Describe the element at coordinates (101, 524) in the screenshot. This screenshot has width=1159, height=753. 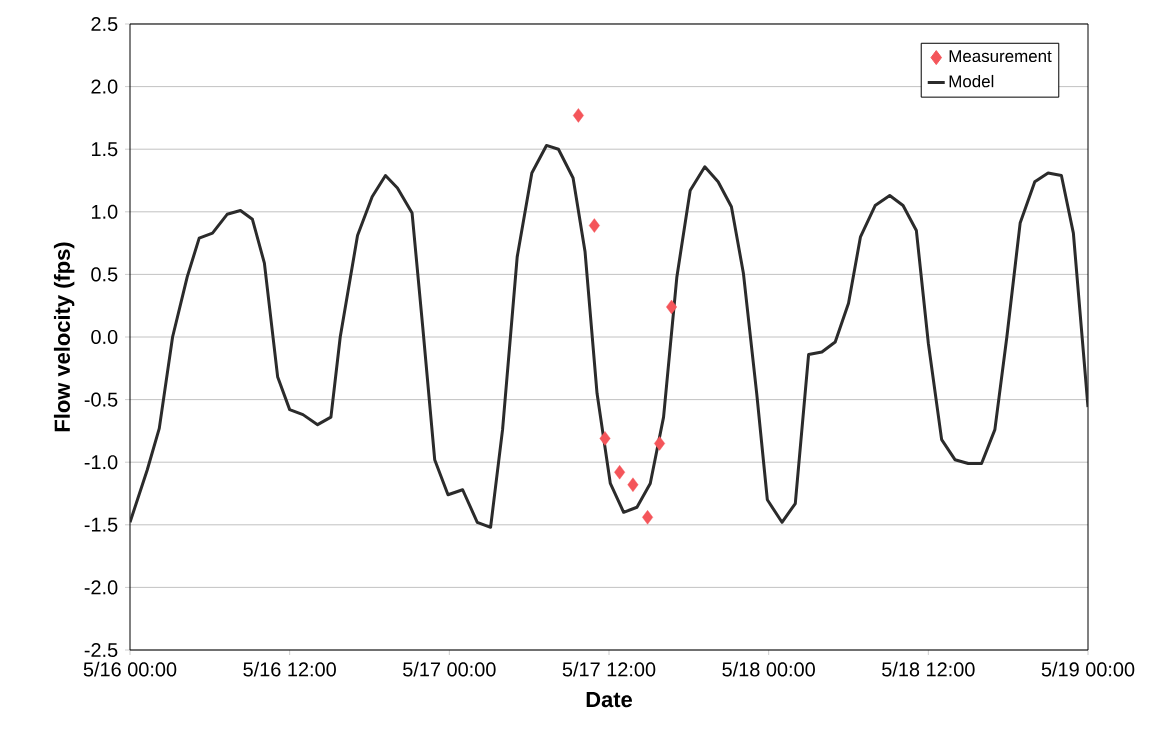
I see `y-tick-label: -1.5` at that location.